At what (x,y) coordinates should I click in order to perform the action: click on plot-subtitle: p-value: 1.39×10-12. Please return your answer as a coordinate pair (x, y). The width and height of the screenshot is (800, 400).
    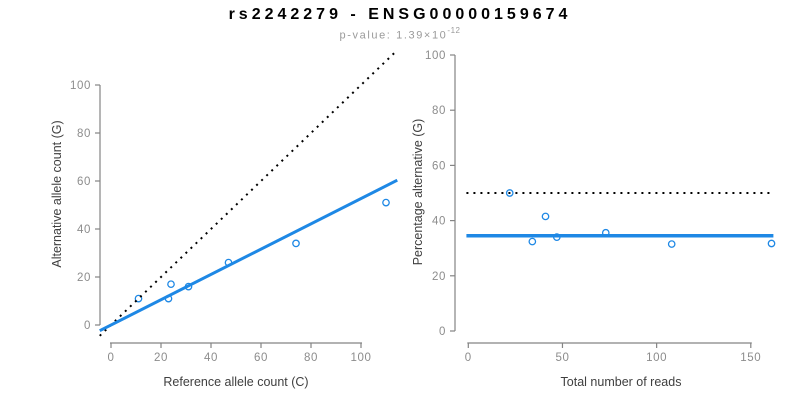
    Looking at the image, I should click on (400, 34).